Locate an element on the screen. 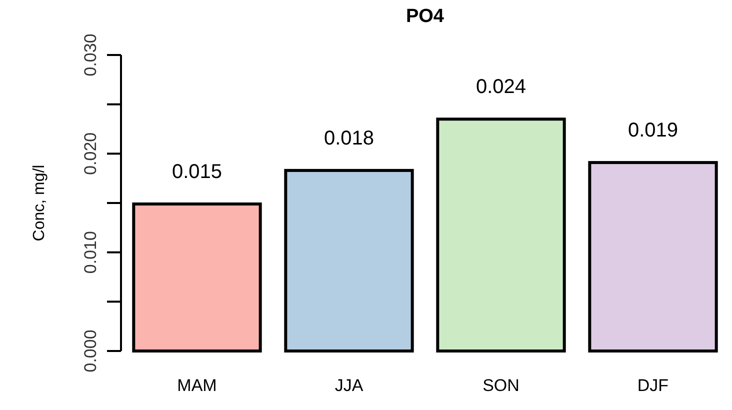 This screenshot has width=732, height=410. text: 0.020 is located at coordinates (90, 153).